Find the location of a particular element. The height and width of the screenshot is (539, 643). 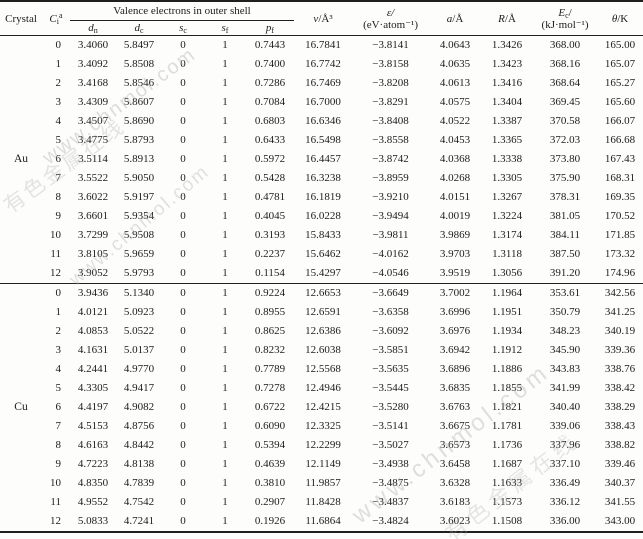

cell-volume: 12.6591 is located at coordinates (323, 312).